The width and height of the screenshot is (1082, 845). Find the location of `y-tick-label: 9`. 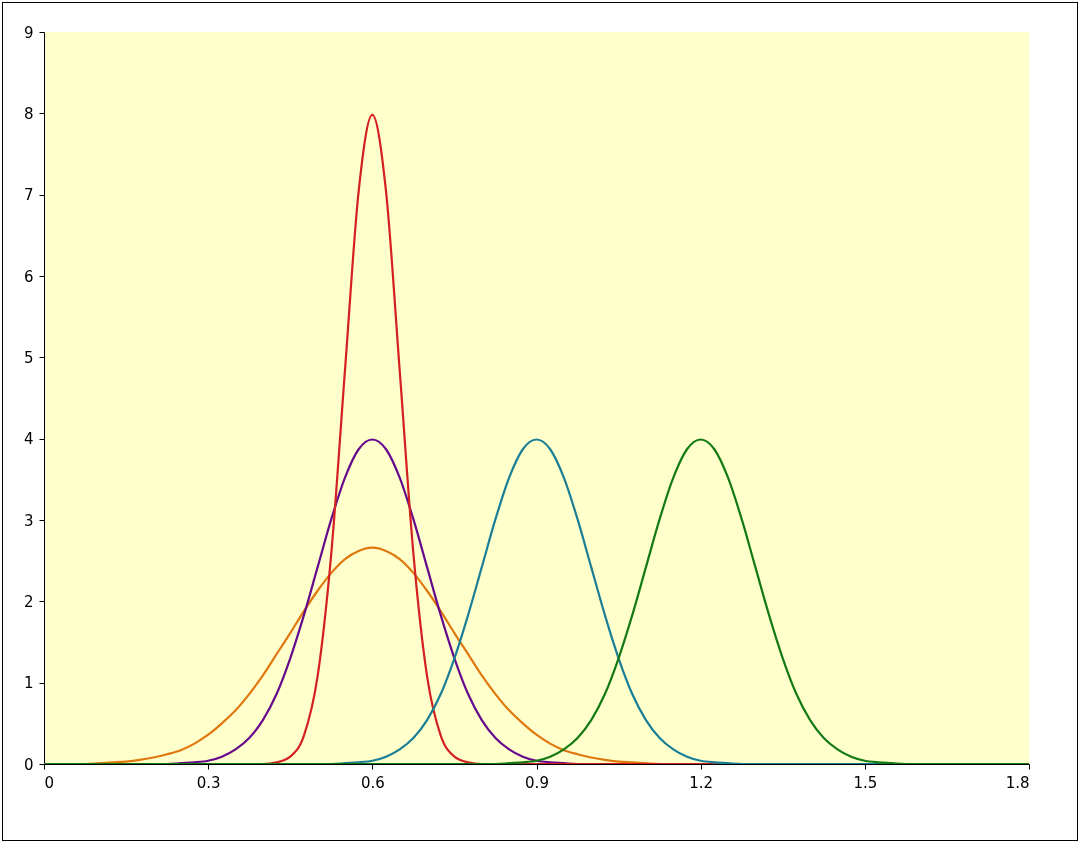

y-tick-label: 9 is located at coordinates (28, 32).